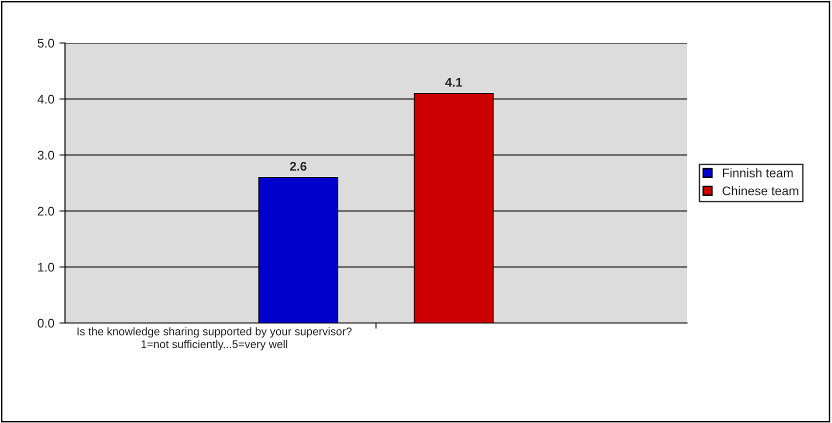 This screenshot has width=832, height=423. What do you see at coordinates (45, 99) in the screenshot?
I see `y-tick-label: 4.0` at bounding box center [45, 99].